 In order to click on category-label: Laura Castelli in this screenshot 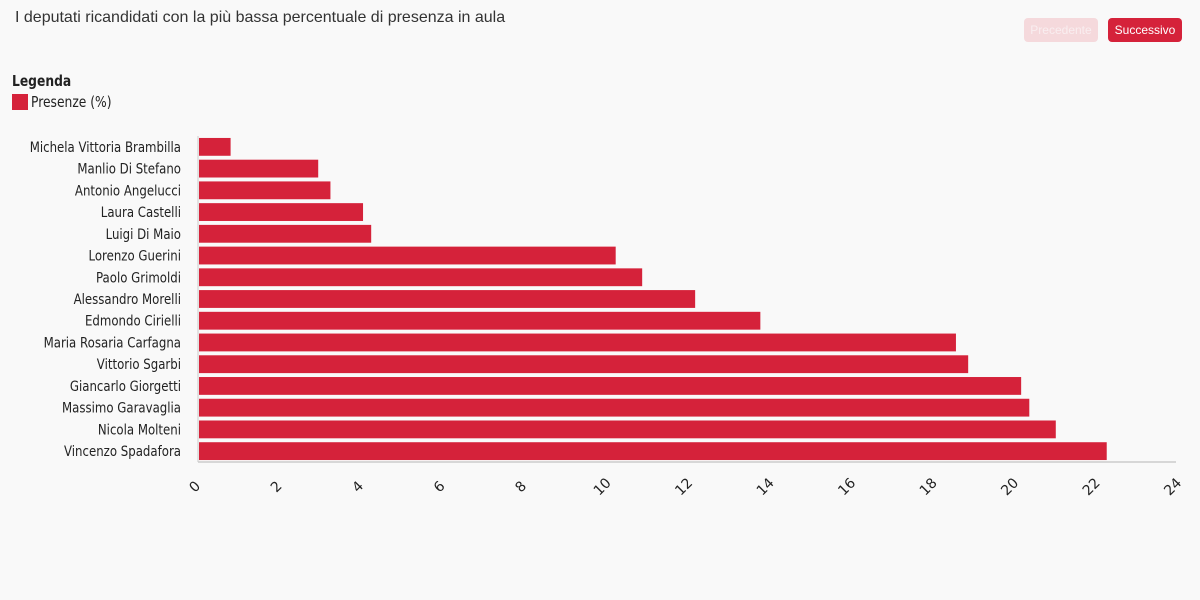, I will do `click(141, 213)`.